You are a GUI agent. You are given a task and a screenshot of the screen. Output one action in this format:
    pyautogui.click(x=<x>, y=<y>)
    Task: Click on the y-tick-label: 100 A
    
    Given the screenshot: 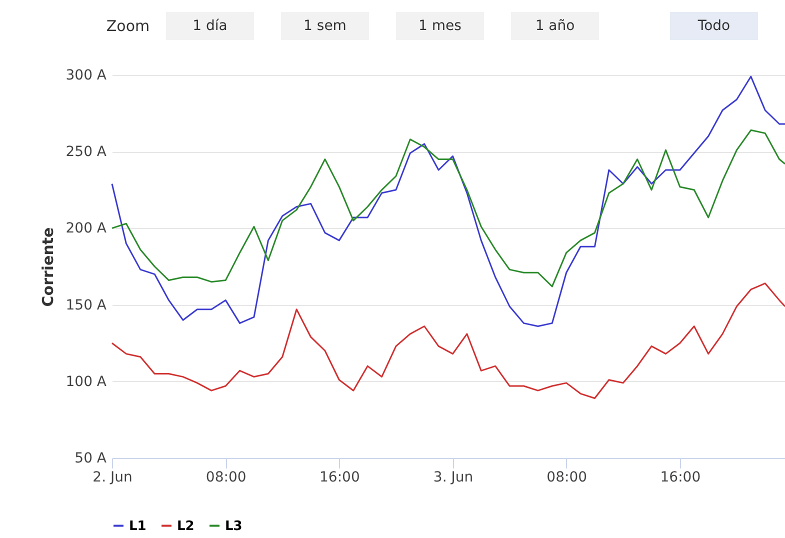 What is the action you would take?
    pyautogui.click(x=86, y=382)
    